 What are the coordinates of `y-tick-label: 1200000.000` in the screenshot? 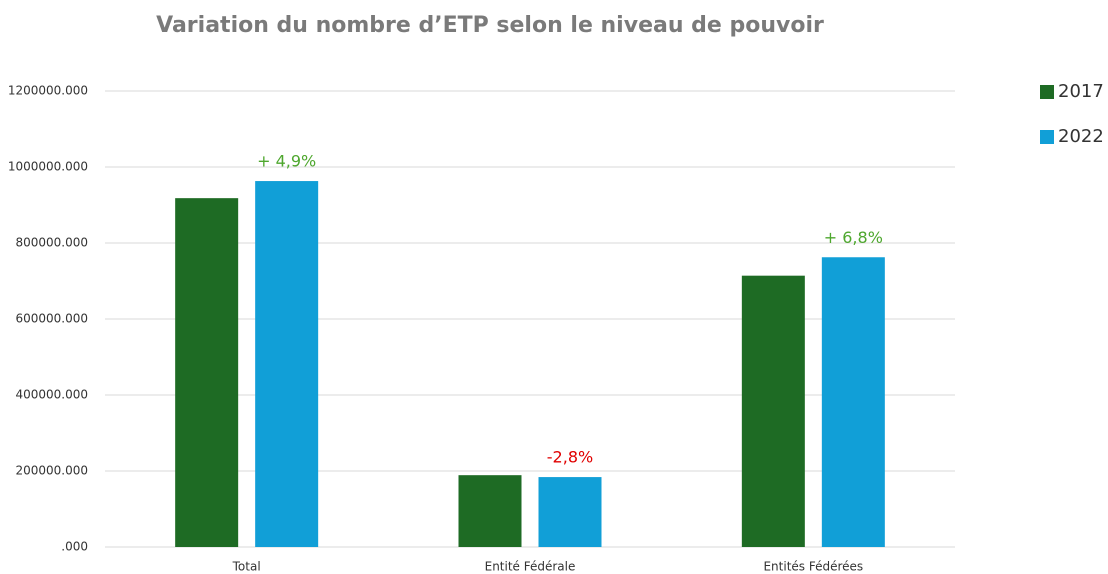 It's located at (48, 91).